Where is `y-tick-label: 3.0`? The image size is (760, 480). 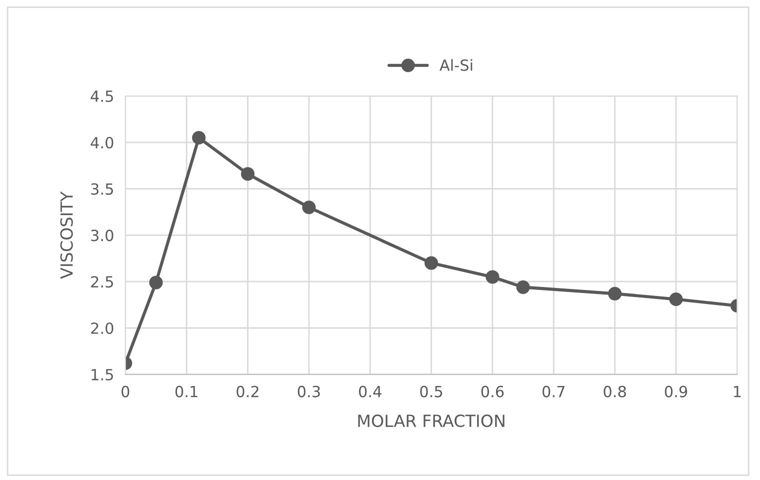
y-tick-label: 3.0 is located at coordinates (102, 236).